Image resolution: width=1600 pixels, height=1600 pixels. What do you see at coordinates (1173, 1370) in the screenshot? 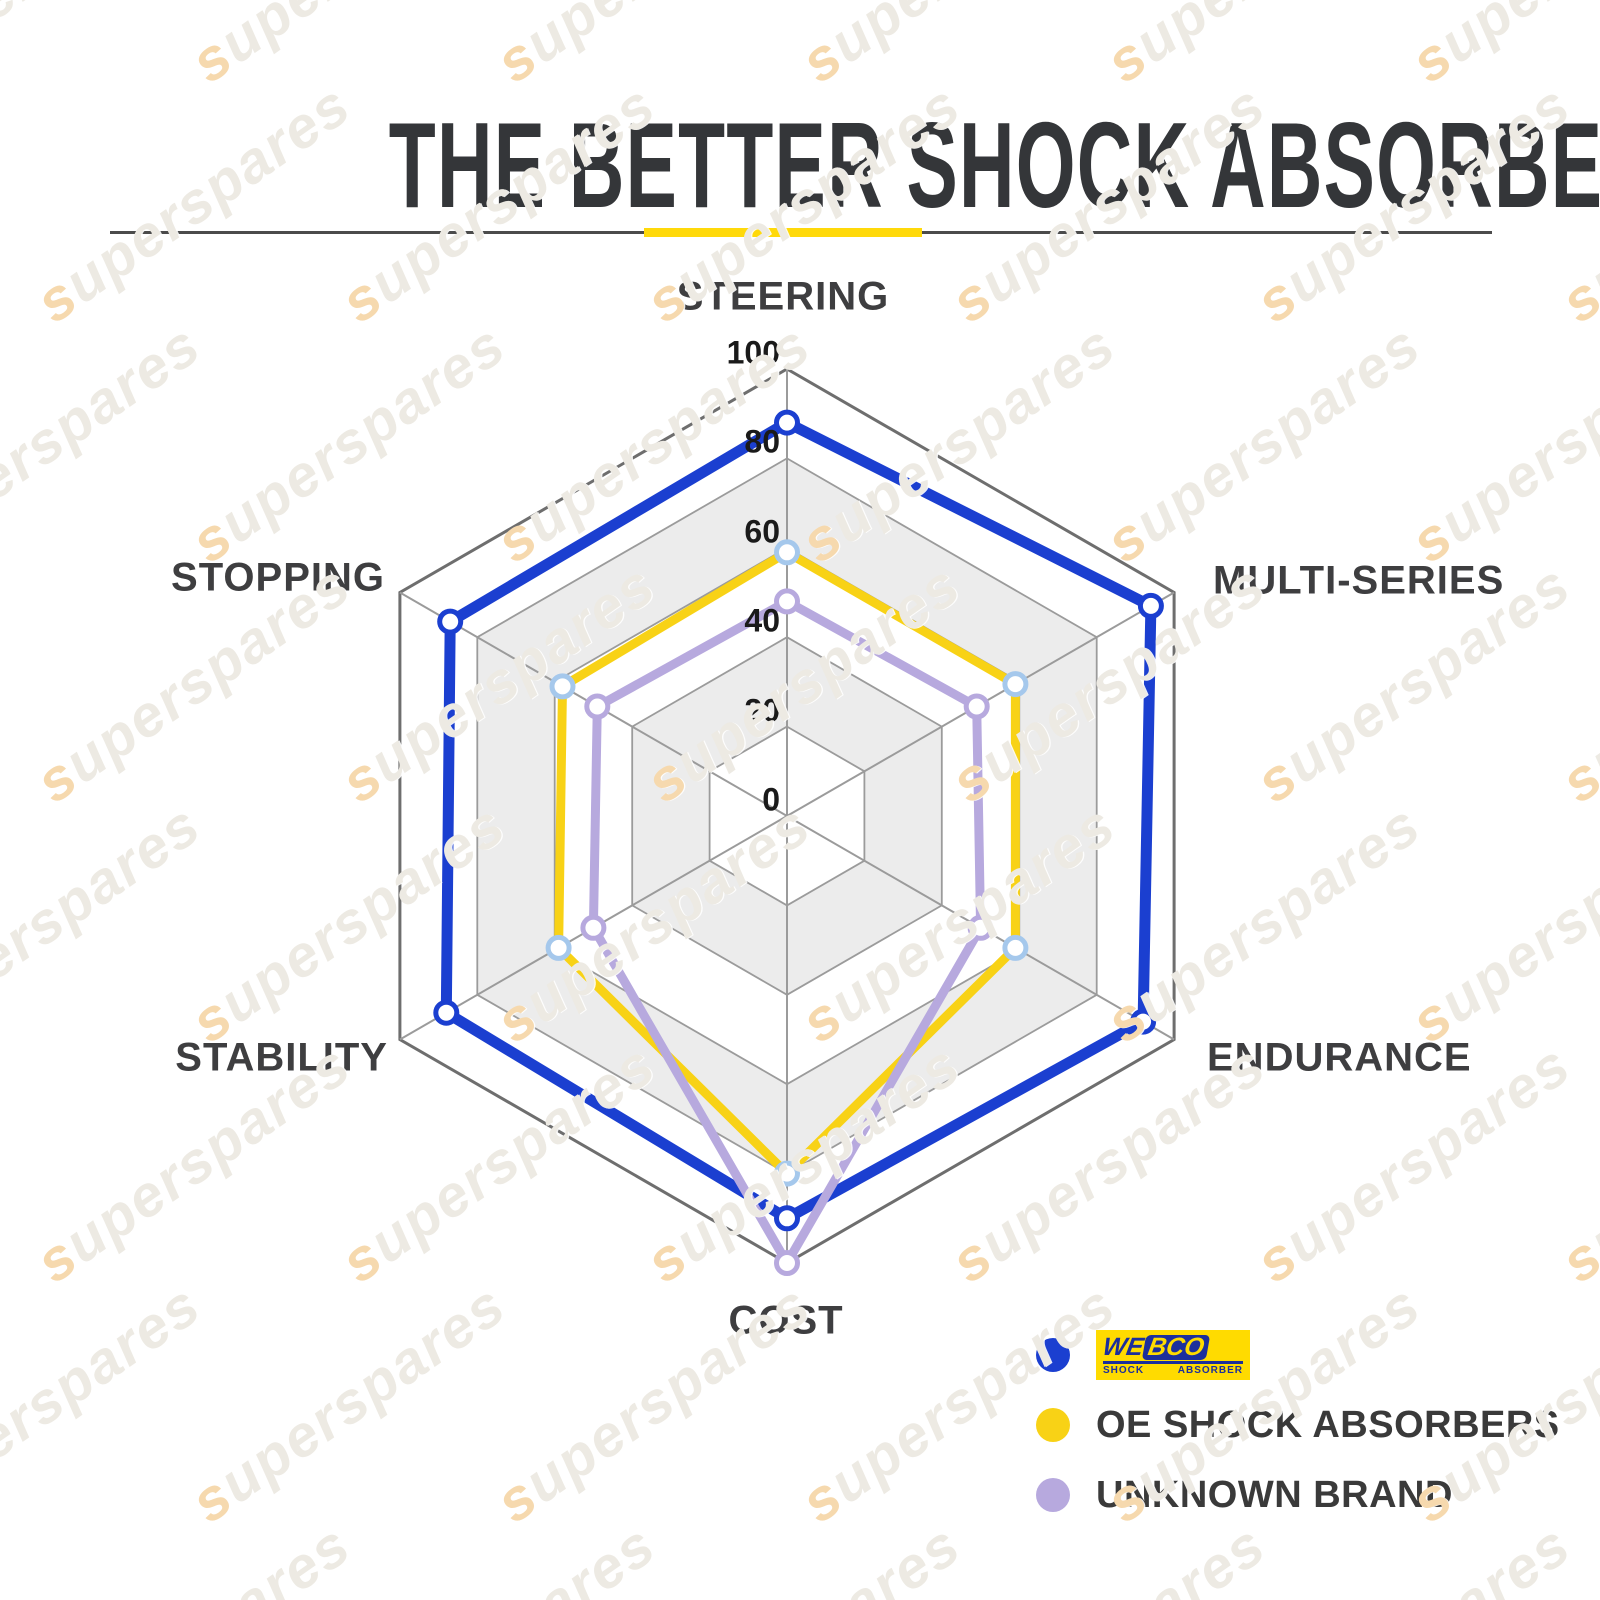
I see `webco-logo-tagline: SHOCK ABSORBER` at bounding box center [1173, 1370].